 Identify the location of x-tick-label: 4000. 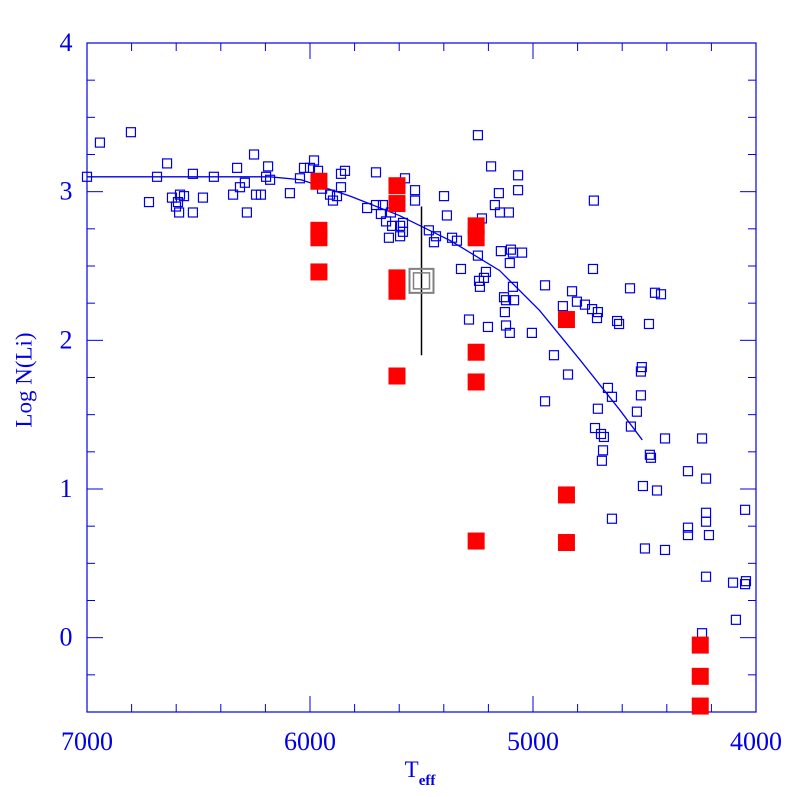
(756, 741).